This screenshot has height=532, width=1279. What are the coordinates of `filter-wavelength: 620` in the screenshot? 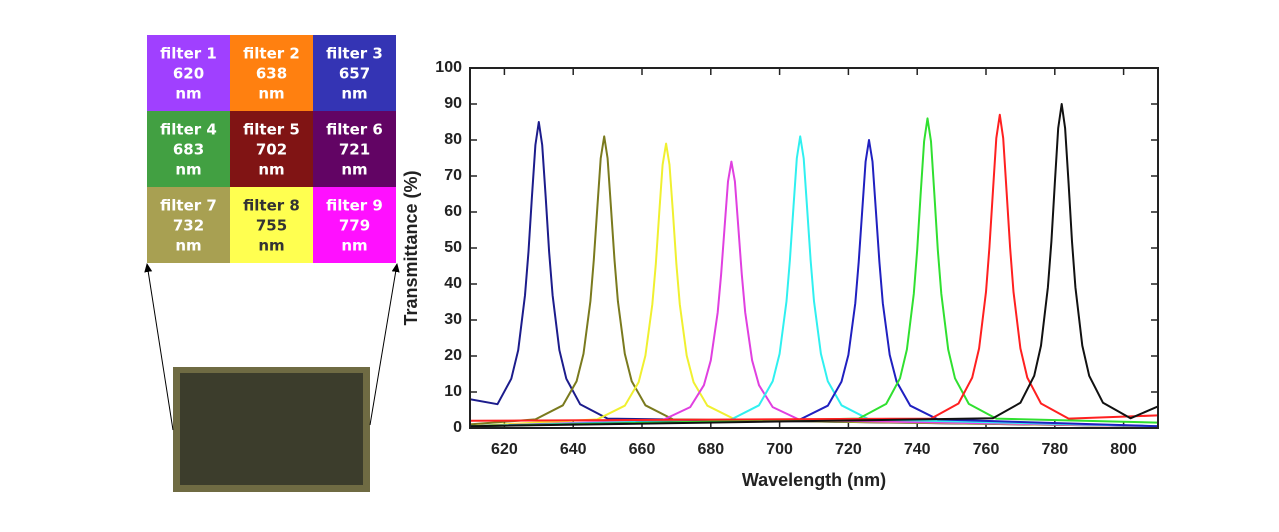 It's located at (188, 74).